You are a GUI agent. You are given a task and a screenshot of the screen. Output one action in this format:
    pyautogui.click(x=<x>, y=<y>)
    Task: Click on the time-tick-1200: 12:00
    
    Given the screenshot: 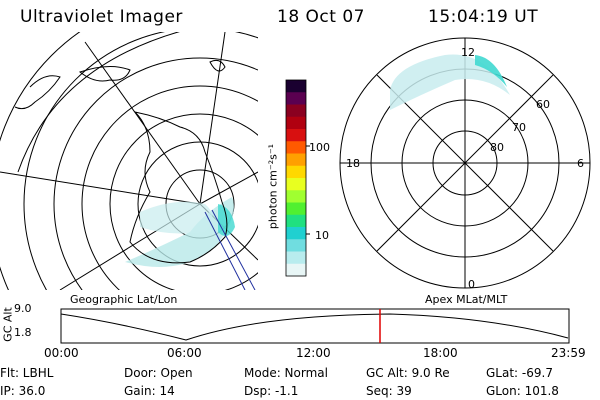 What is the action you would take?
    pyautogui.click(x=313, y=353)
    